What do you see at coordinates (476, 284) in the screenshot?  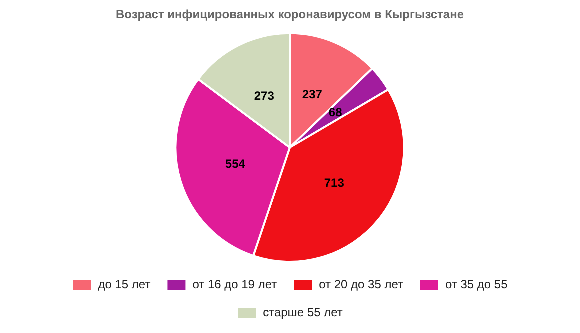 I see `legend-label: от 35 до 55` at bounding box center [476, 284].